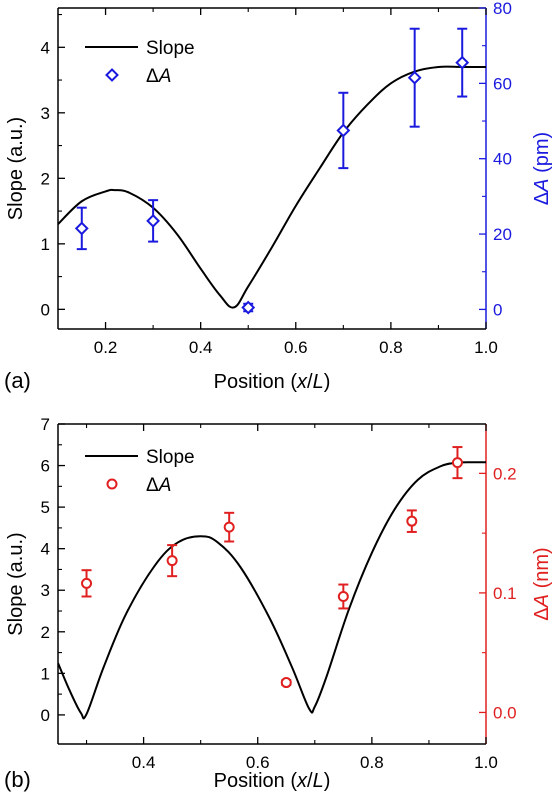  Describe the element at coordinates (497, 309) in the screenshot. I see `y2-tick-label: 0` at that location.